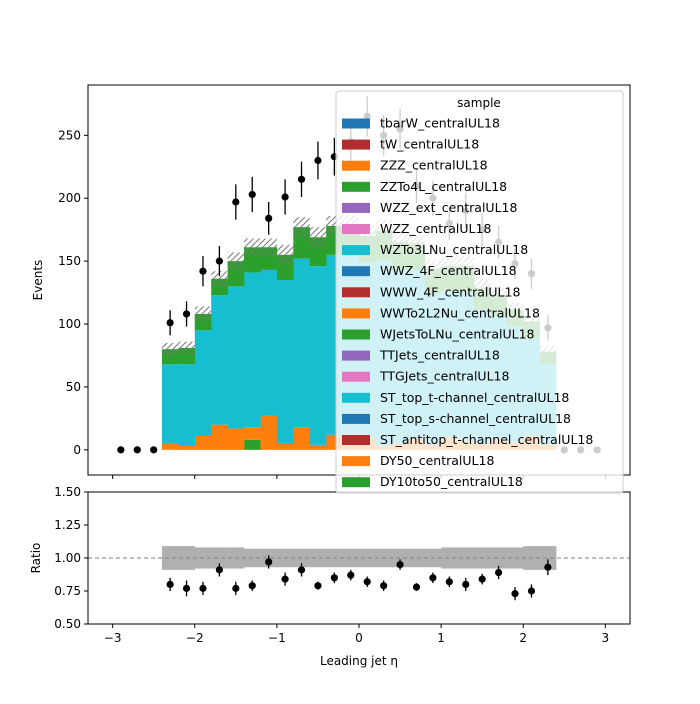  What do you see at coordinates (38, 280) in the screenshot?
I see `y-axis-label-events: Events` at bounding box center [38, 280].